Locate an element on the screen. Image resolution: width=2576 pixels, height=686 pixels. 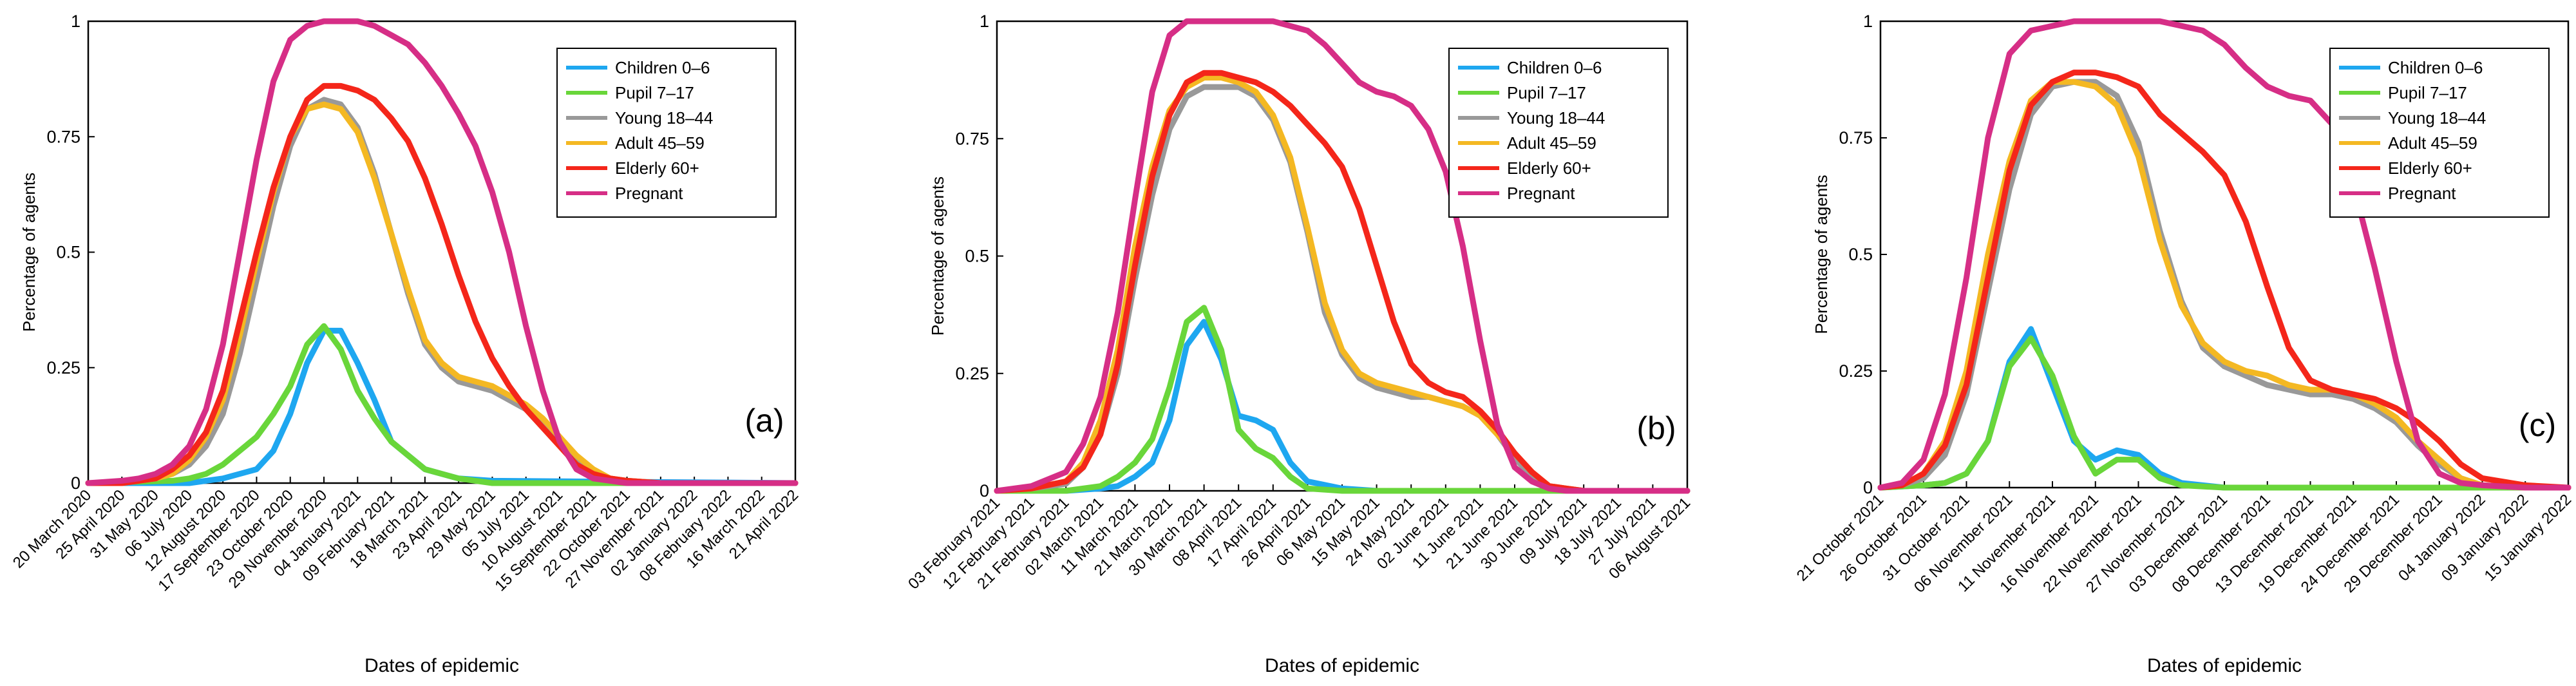
panel-label: (c) is located at coordinates (2537, 425).